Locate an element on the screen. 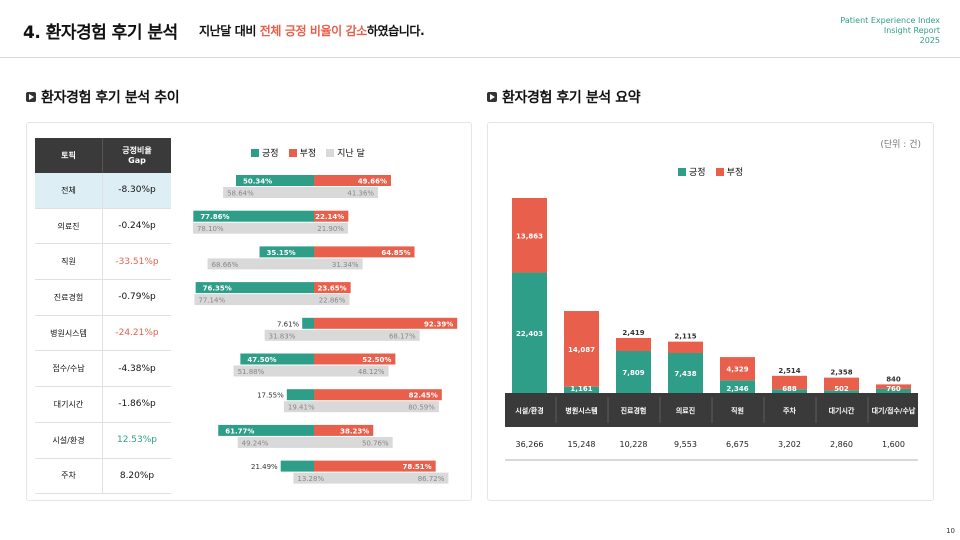  subtitle-highlight: 전체 긍정 비율이 감소 is located at coordinates (313, 31).